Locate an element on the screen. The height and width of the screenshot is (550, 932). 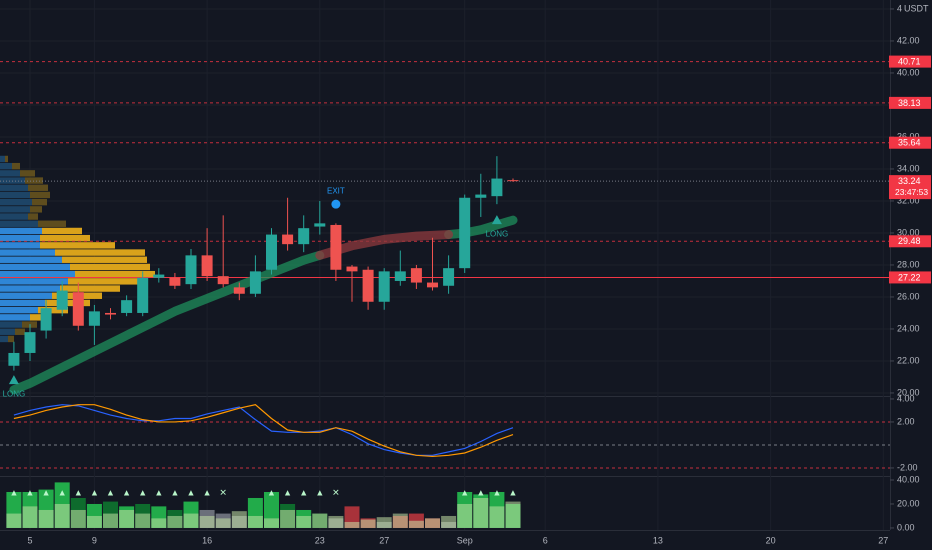
x-tick-label: 20 is located at coordinates (771, 540).